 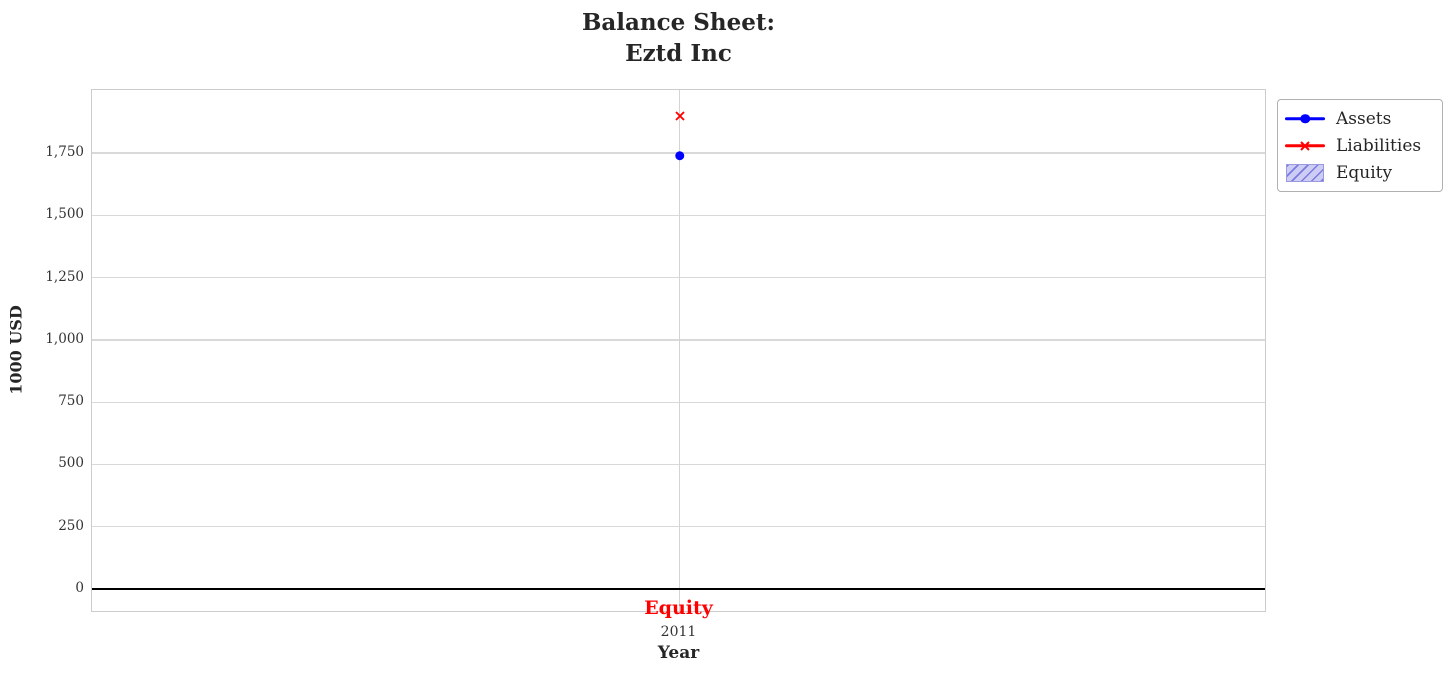 I want to click on y-tick-label: 0, so click(x=79, y=588).